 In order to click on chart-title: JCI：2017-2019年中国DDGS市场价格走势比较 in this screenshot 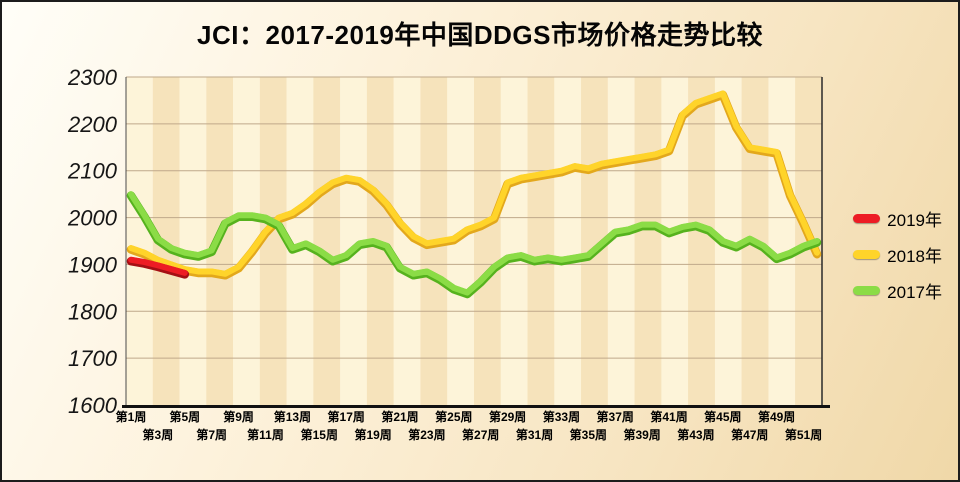, I will do `click(480, 35)`.